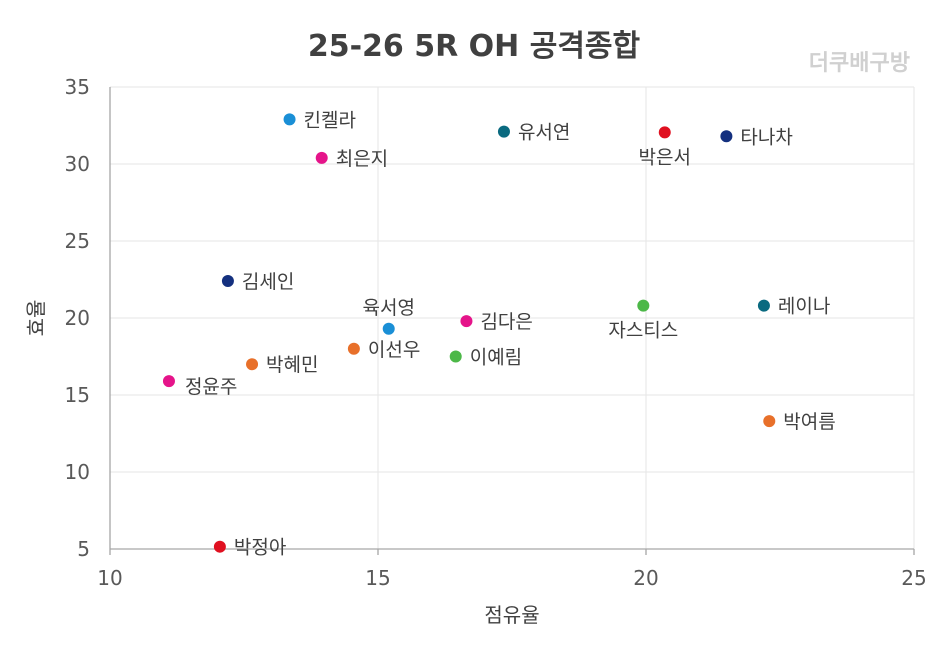  I want to click on point-label: 이선우, so click(394, 350).